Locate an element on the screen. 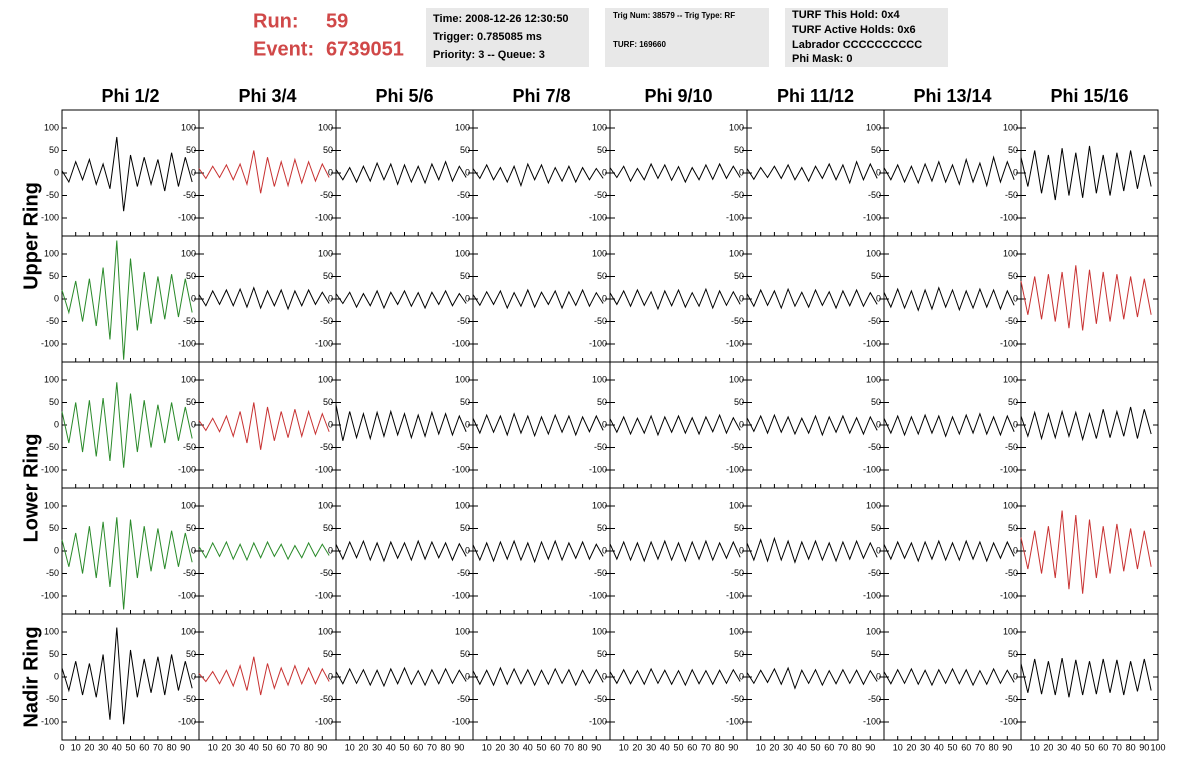 The height and width of the screenshot is (772, 1196). info-line: Labrador CCCCCCCCCC is located at coordinates (857, 45).